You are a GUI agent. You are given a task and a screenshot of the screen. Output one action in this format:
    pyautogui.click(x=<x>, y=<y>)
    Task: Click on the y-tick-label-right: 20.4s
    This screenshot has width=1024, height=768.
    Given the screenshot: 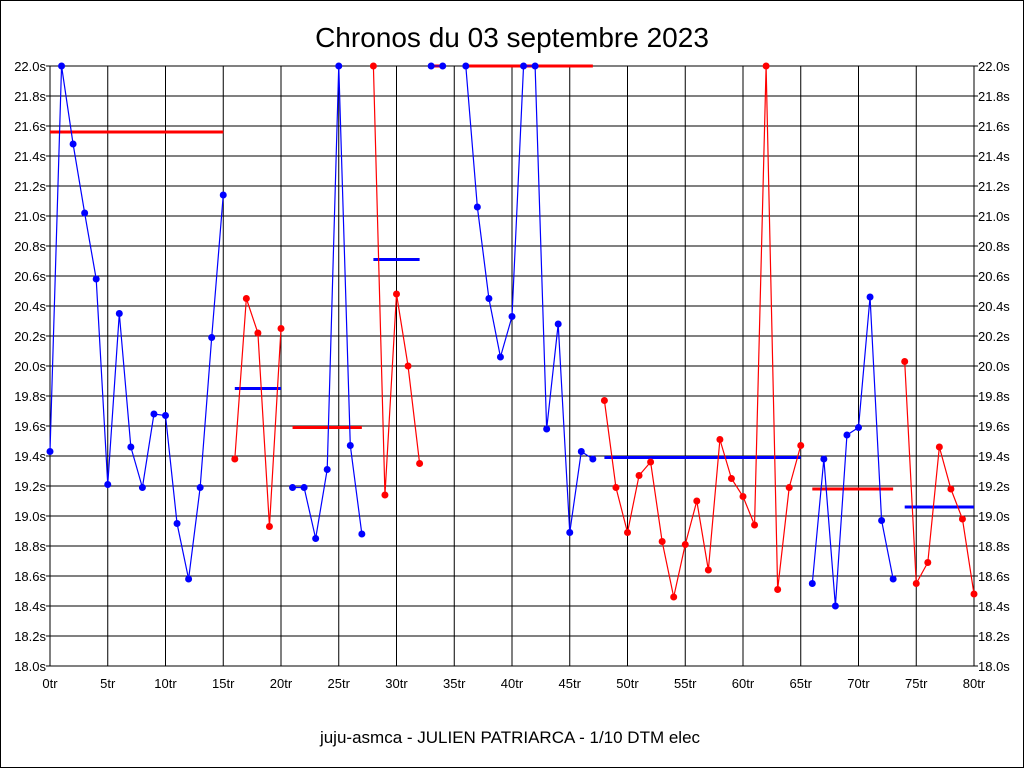 What is the action you would take?
    pyautogui.click(x=994, y=306)
    